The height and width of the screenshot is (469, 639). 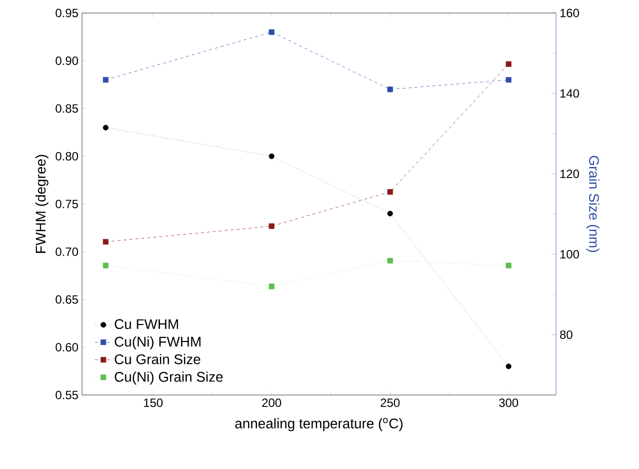 I want to click on y2-tick-label: 140, so click(x=570, y=93).